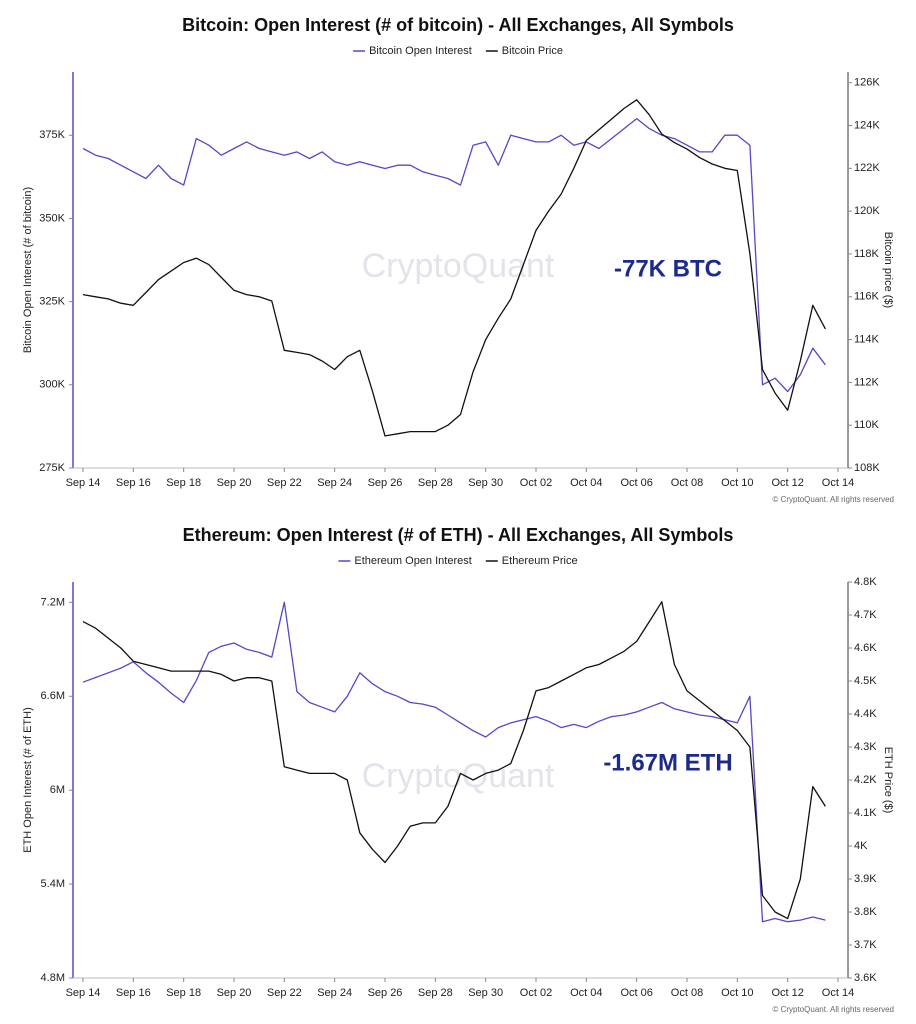  I want to click on y2-tick-label: 110K, so click(867, 425).